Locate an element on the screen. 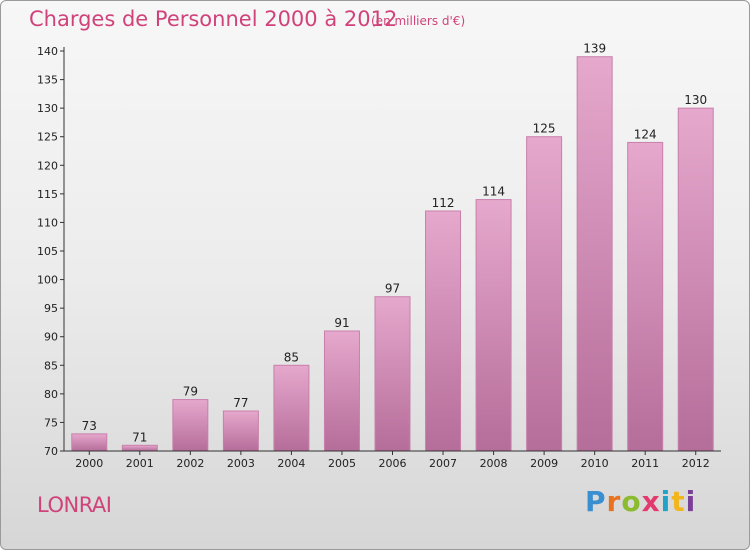  proxiti-logo: Proxiti is located at coordinates (640, 501).